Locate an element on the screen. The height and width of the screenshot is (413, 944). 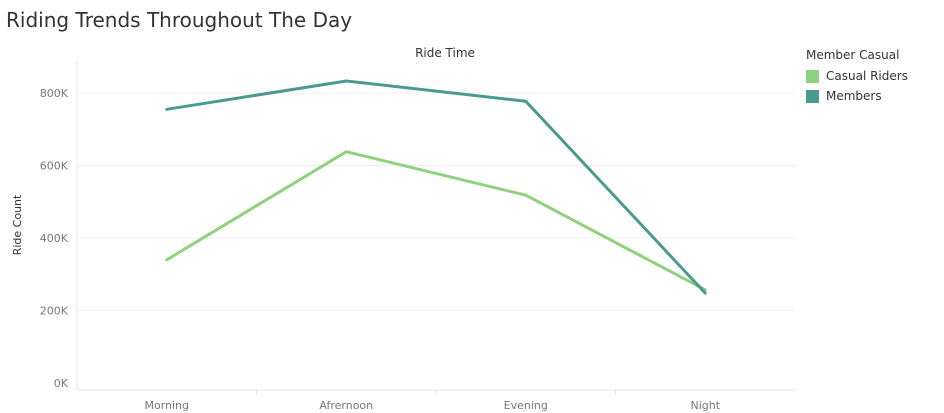
legend-item-members: Members is located at coordinates (857, 96).